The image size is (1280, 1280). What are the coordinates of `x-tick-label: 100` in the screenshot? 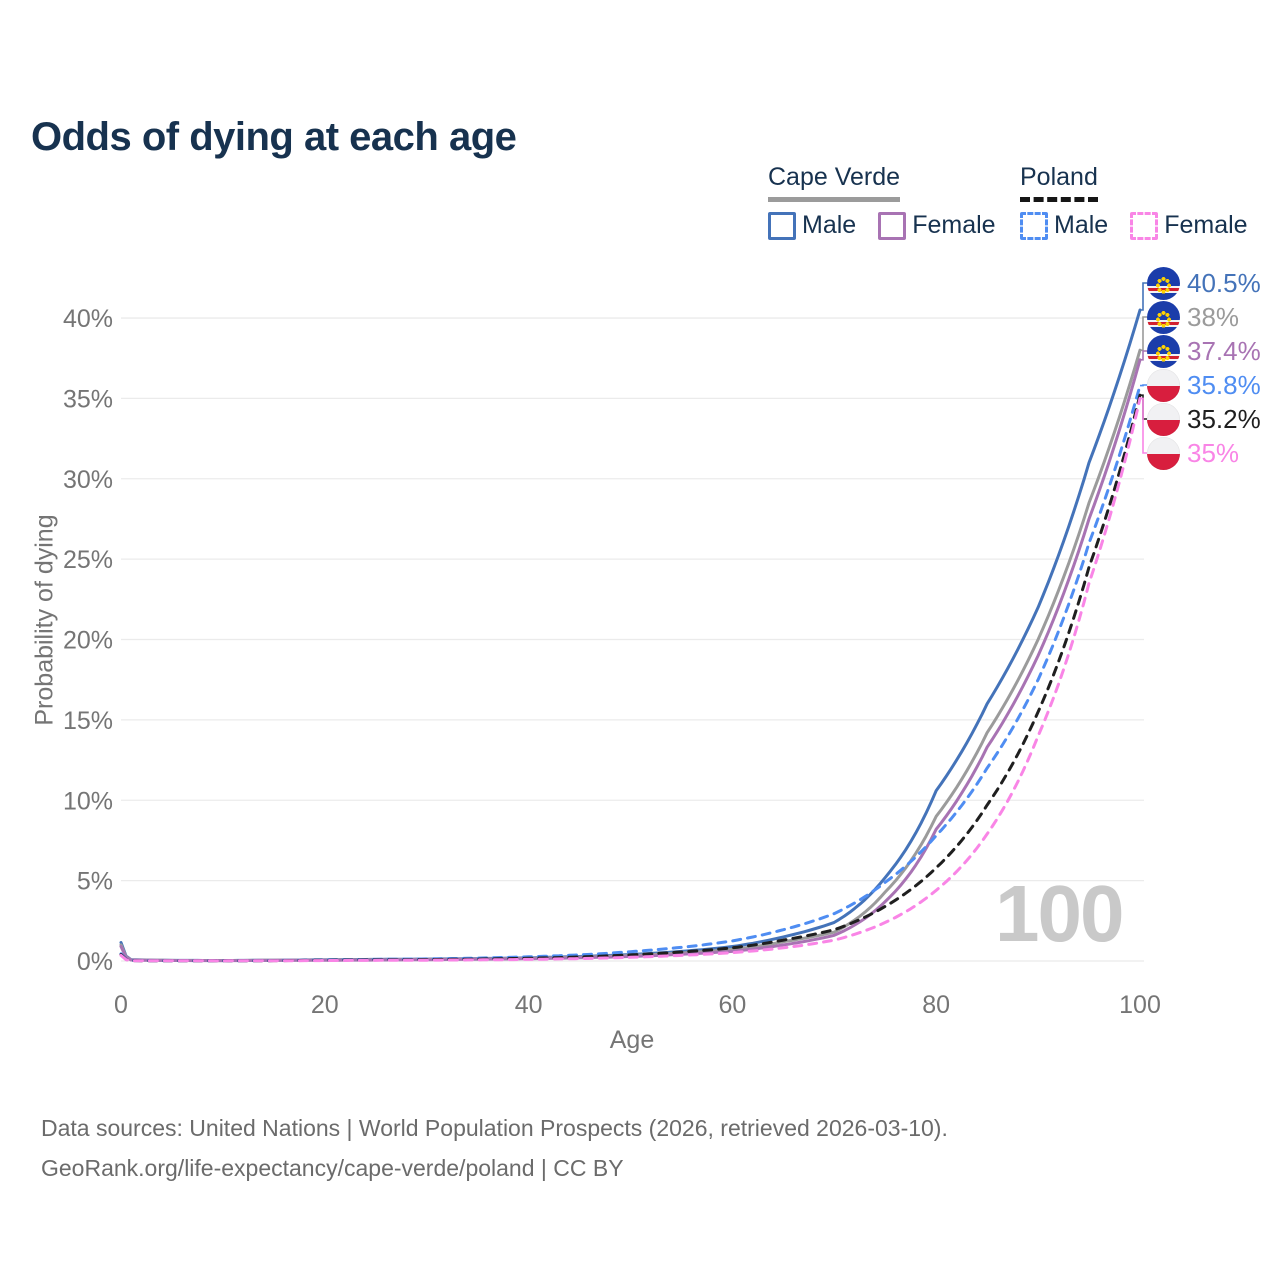 It's located at (1140, 1005).